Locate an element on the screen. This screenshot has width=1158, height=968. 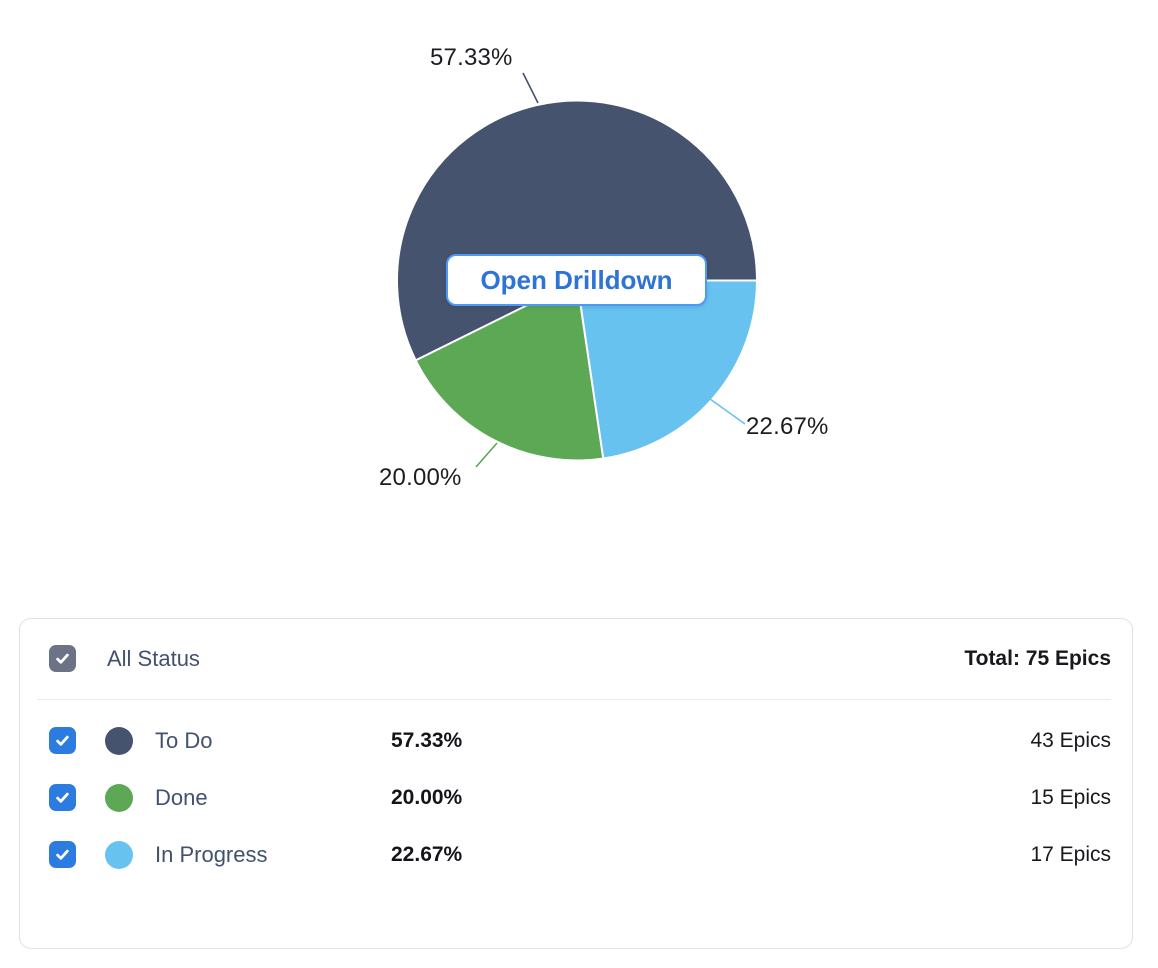
open-drilldown-button: Open Drilldown is located at coordinates (576, 280).